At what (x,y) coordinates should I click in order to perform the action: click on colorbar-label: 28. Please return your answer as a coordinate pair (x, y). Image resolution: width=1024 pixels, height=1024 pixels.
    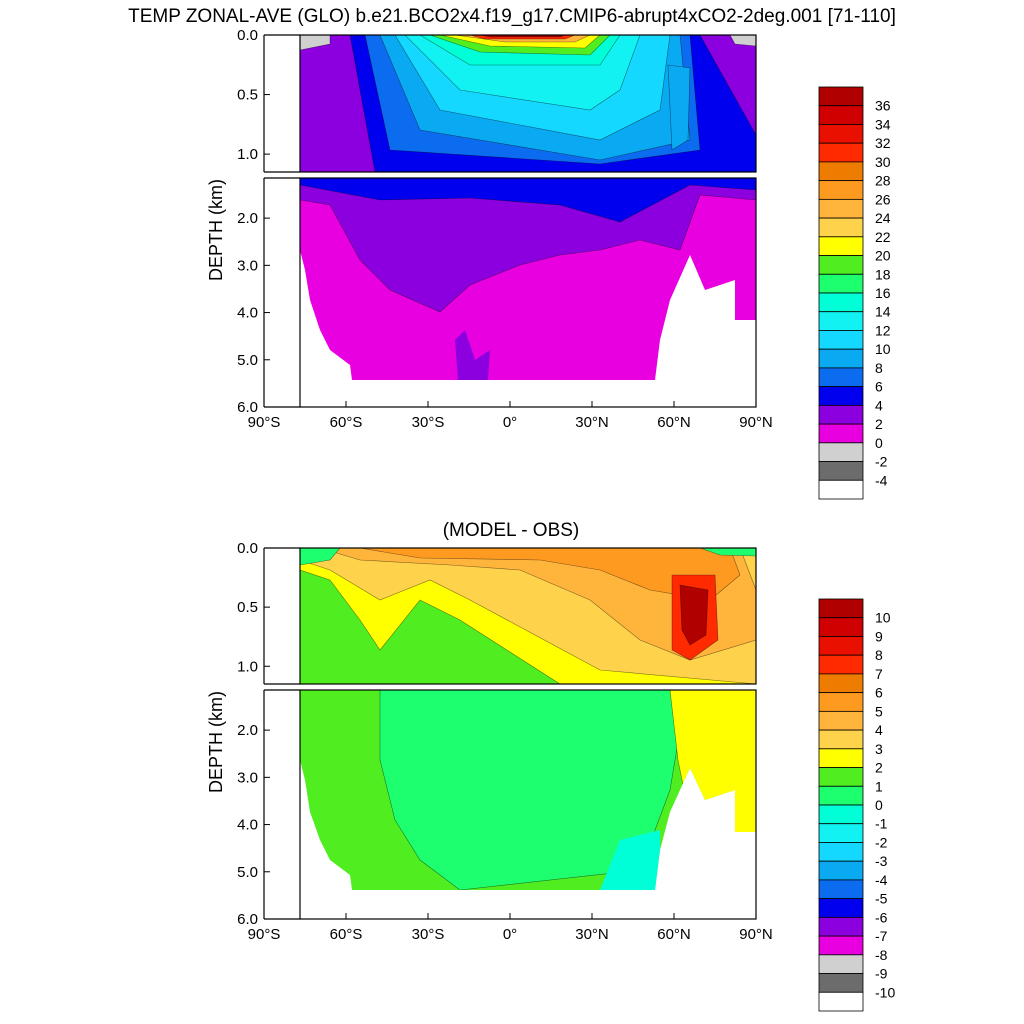
    Looking at the image, I should click on (883, 181).